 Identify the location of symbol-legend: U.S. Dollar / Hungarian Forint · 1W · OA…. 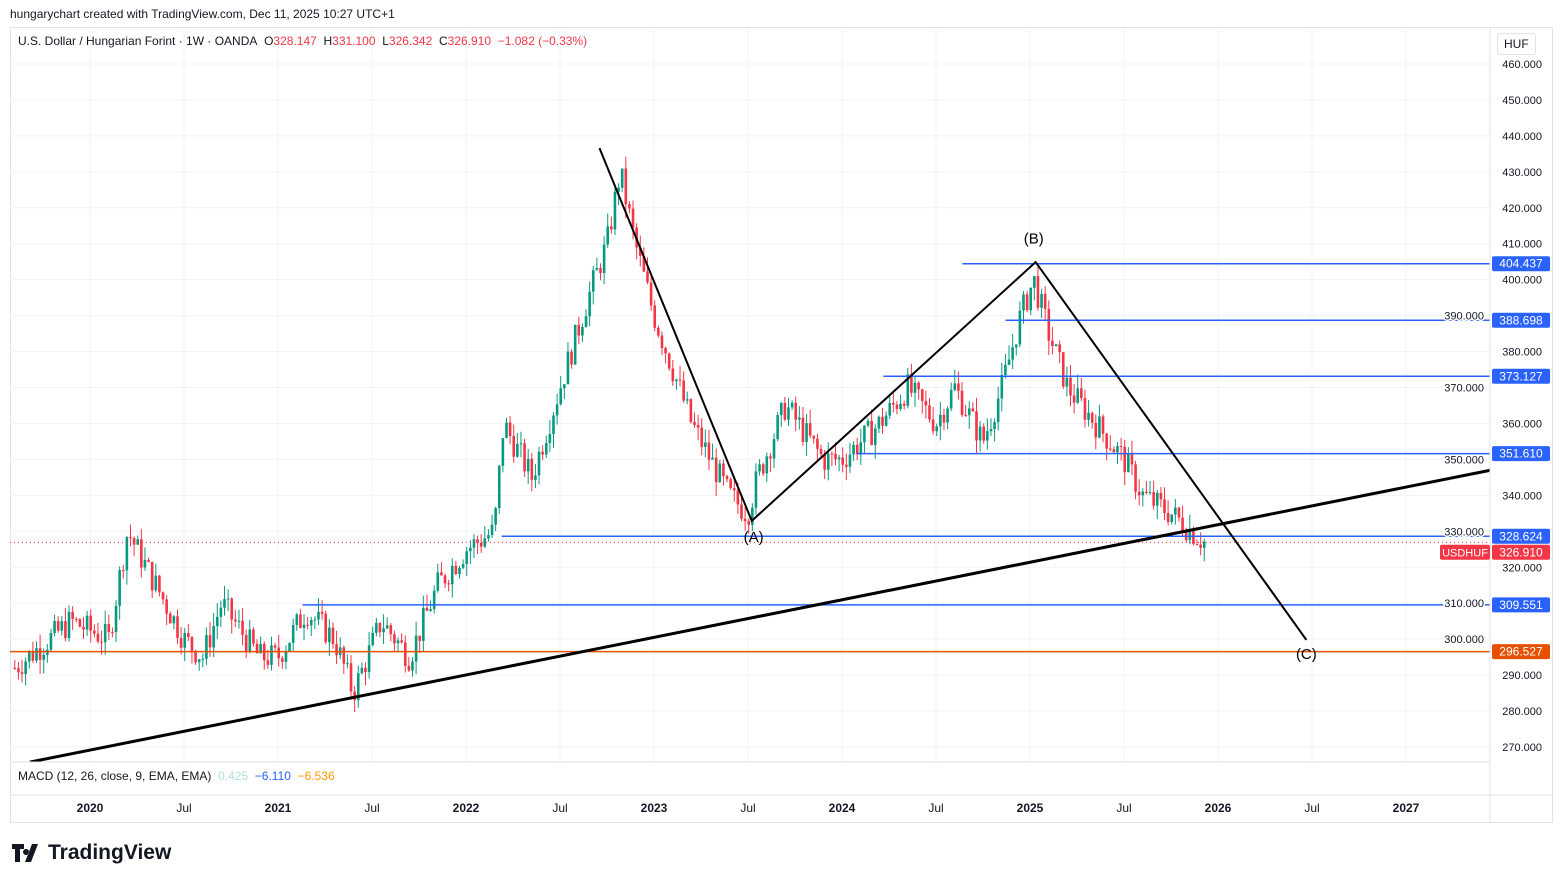
(303, 41).